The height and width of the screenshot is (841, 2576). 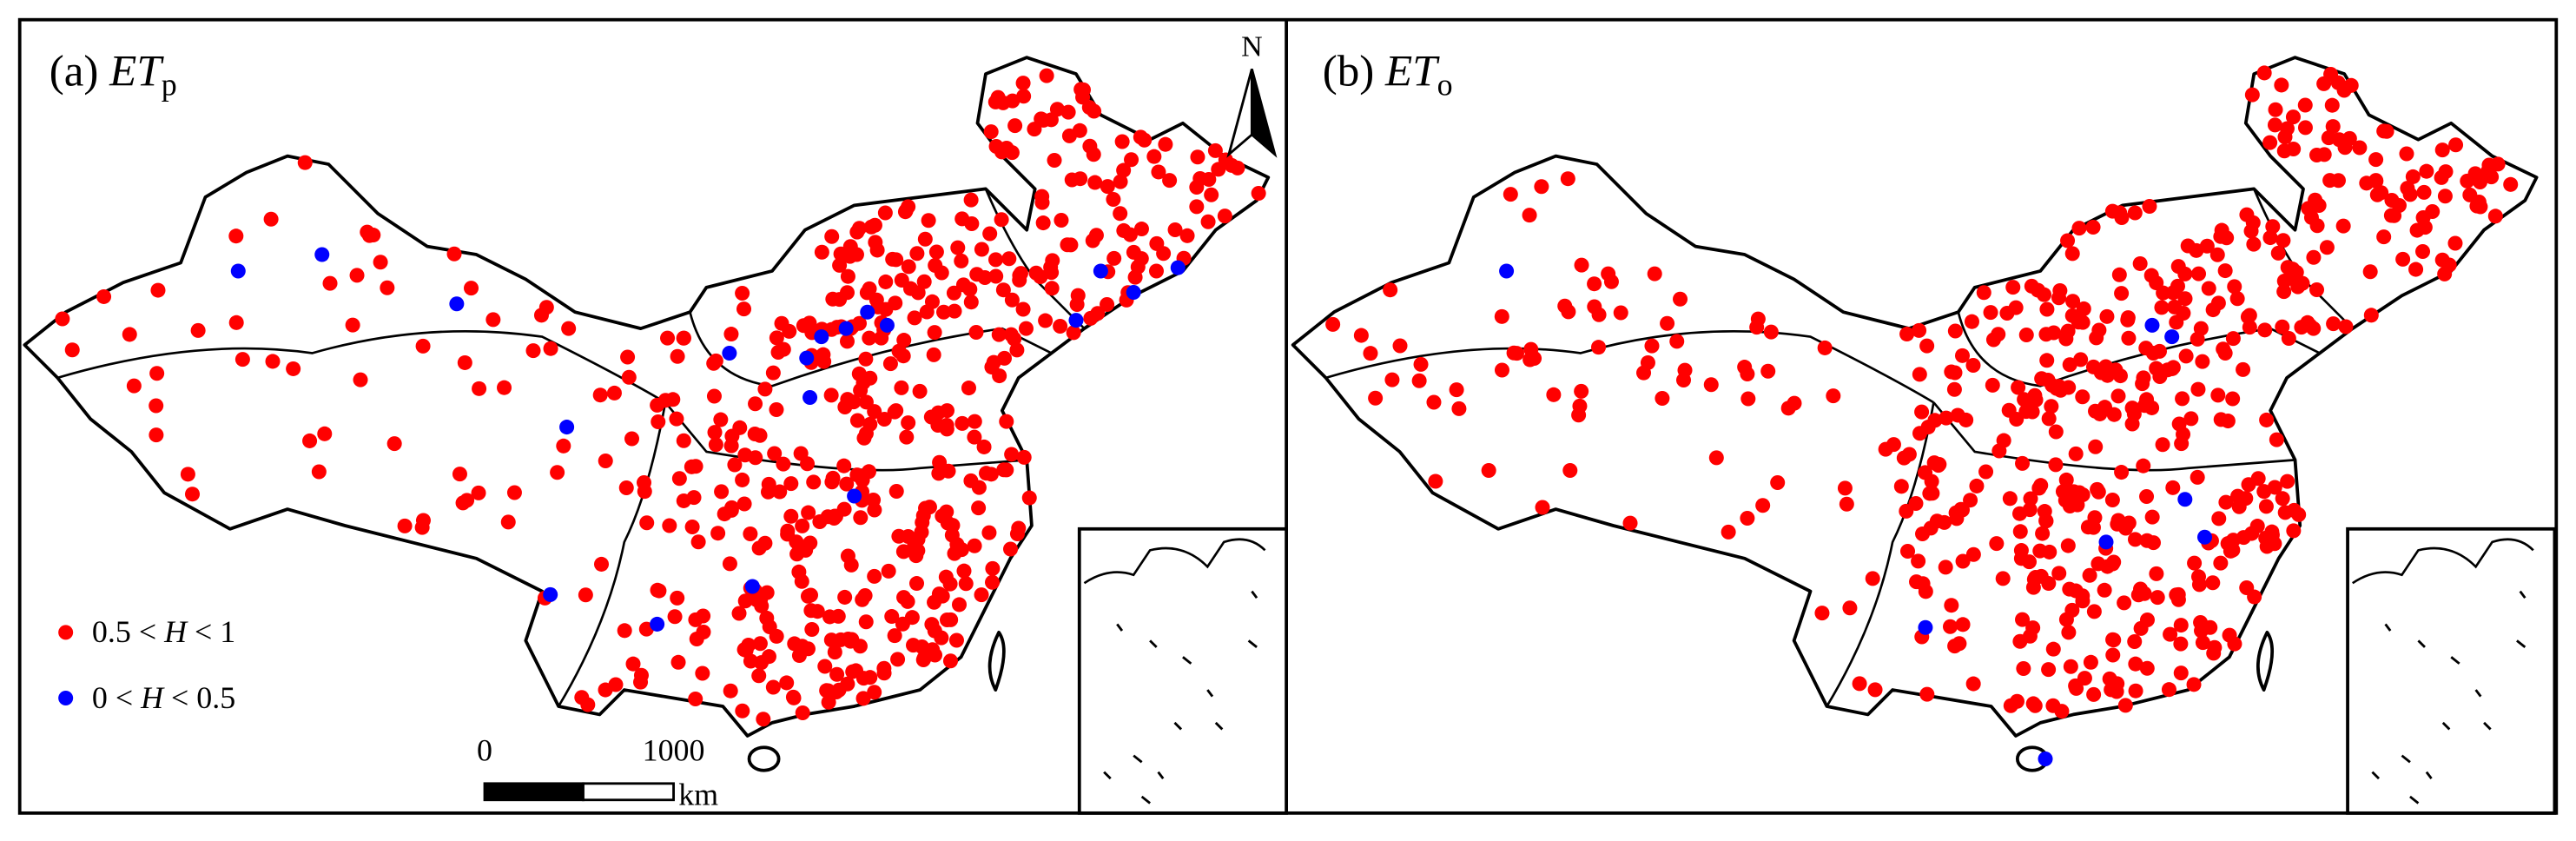 What do you see at coordinates (2139, 349) in the screenshot?
I see `region-boundary` at bounding box center [2139, 349].